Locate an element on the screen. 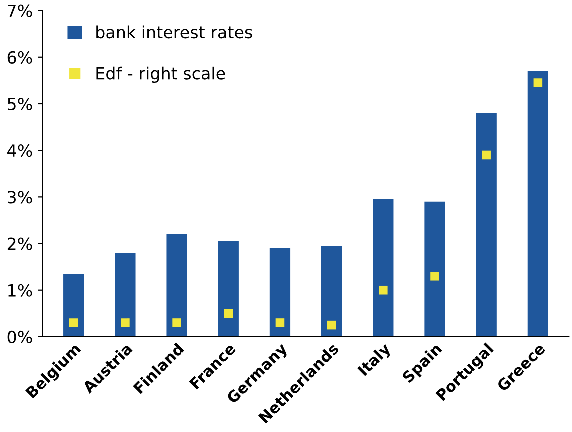 This screenshot has height=432, width=572. y-tick-label: 7% is located at coordinates (20, 11).